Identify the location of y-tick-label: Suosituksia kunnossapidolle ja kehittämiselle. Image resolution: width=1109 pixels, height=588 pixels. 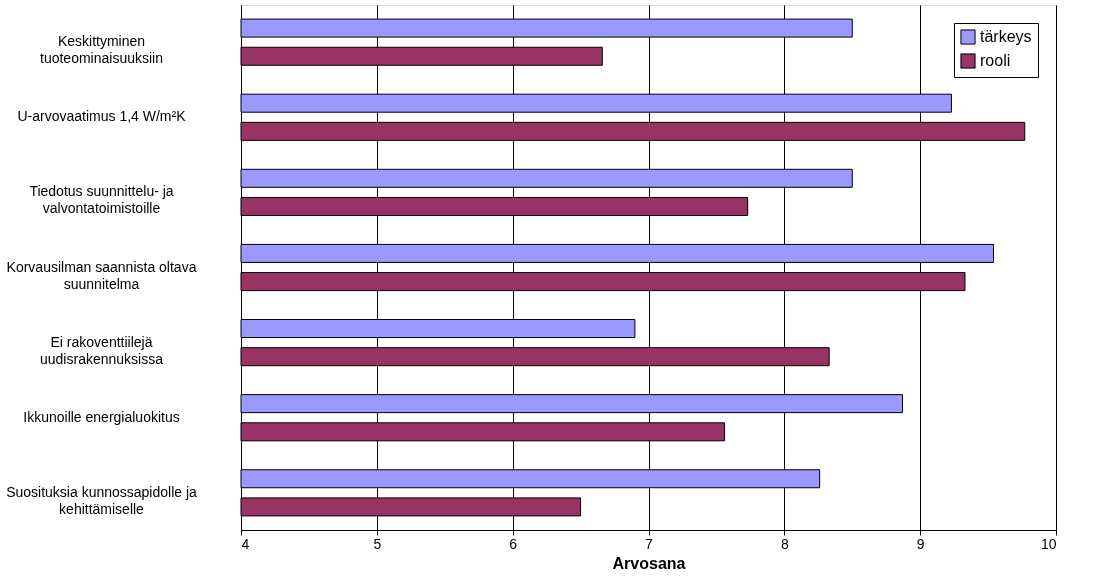
(102, 500).